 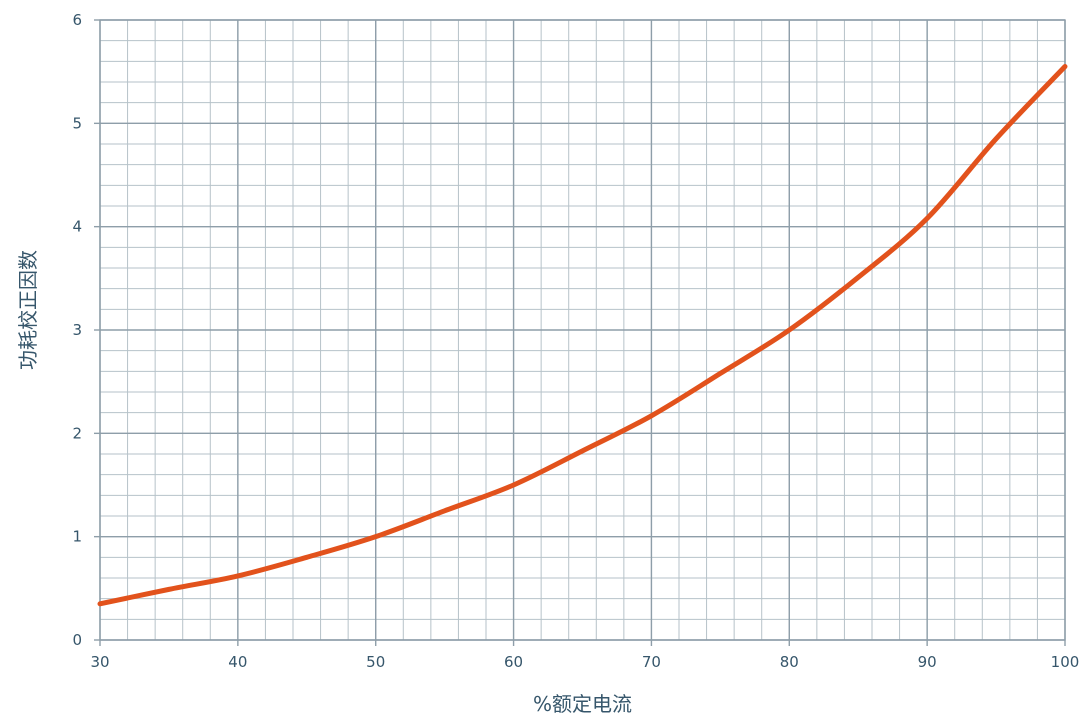 What do you see at coordinates (651, 662) in the screenshot?
I see `x-tick-label: 70` at bounding box center [651, 662].